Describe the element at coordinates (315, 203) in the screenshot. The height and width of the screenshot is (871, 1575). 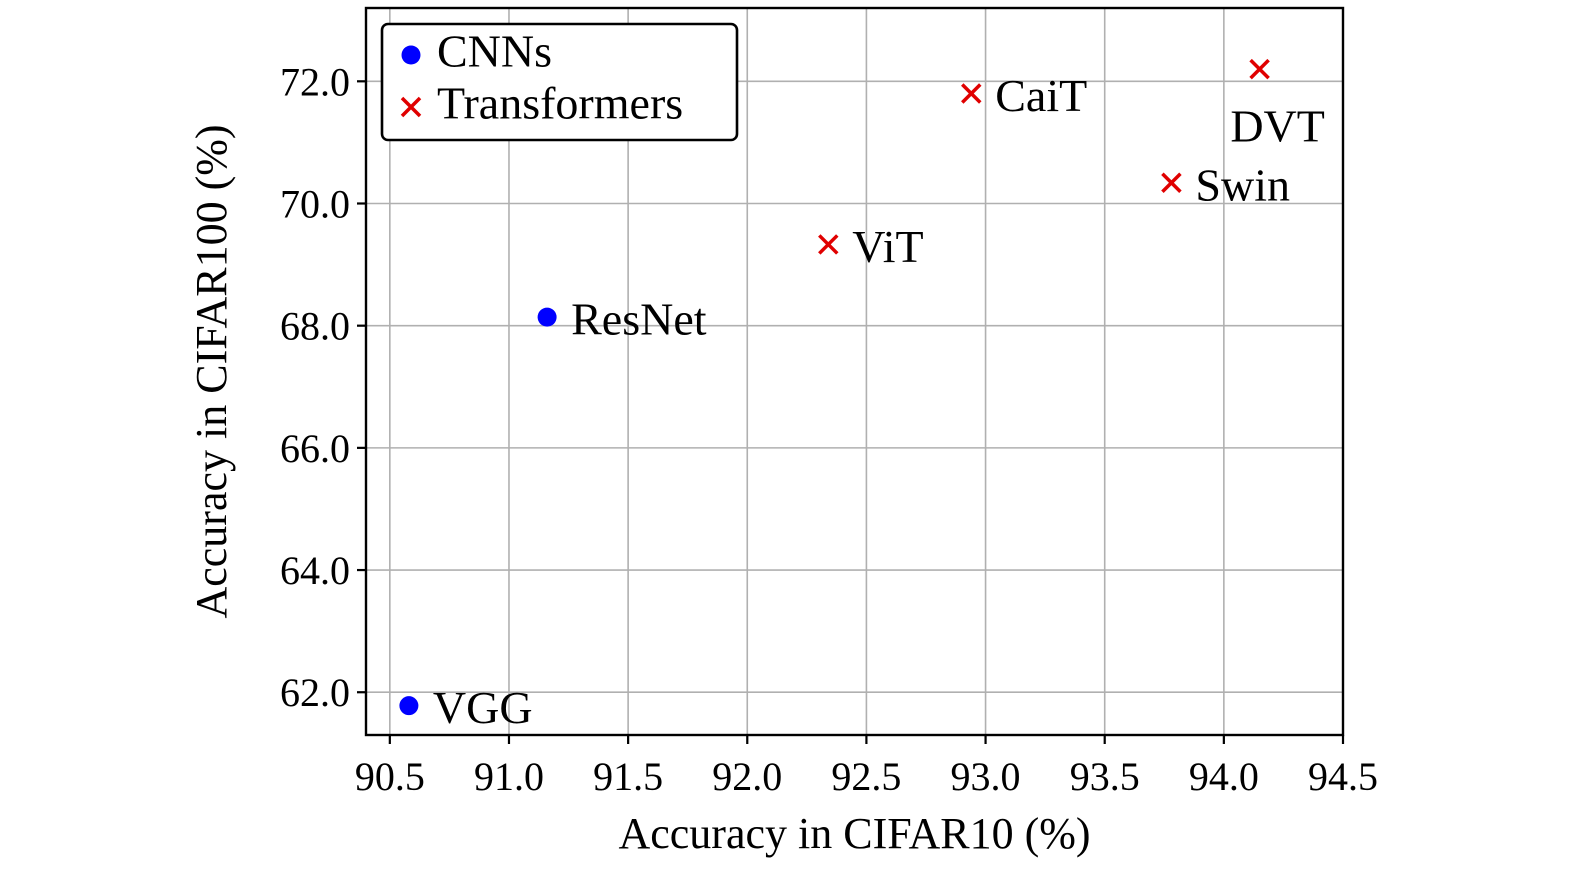
I see `y-tick-label: 70.0` at that location.